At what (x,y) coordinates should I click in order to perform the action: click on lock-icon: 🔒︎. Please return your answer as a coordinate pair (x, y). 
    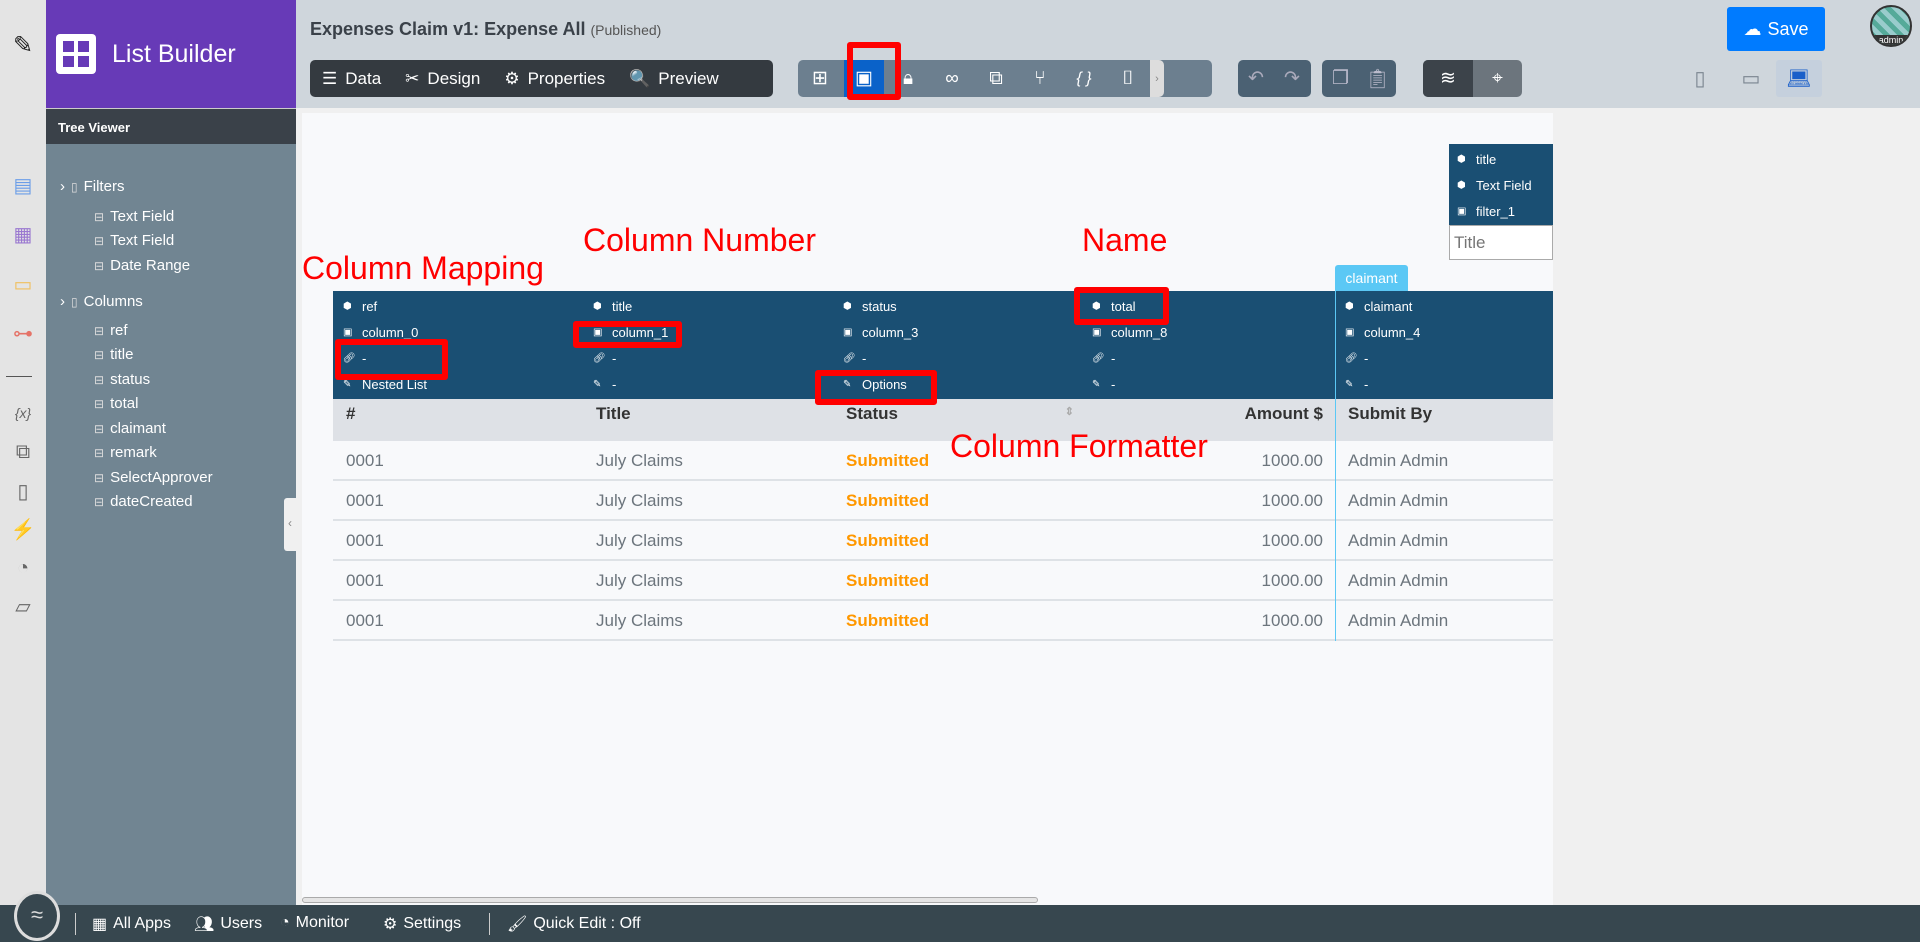
    Looking at the image, I should click on (908, 78).